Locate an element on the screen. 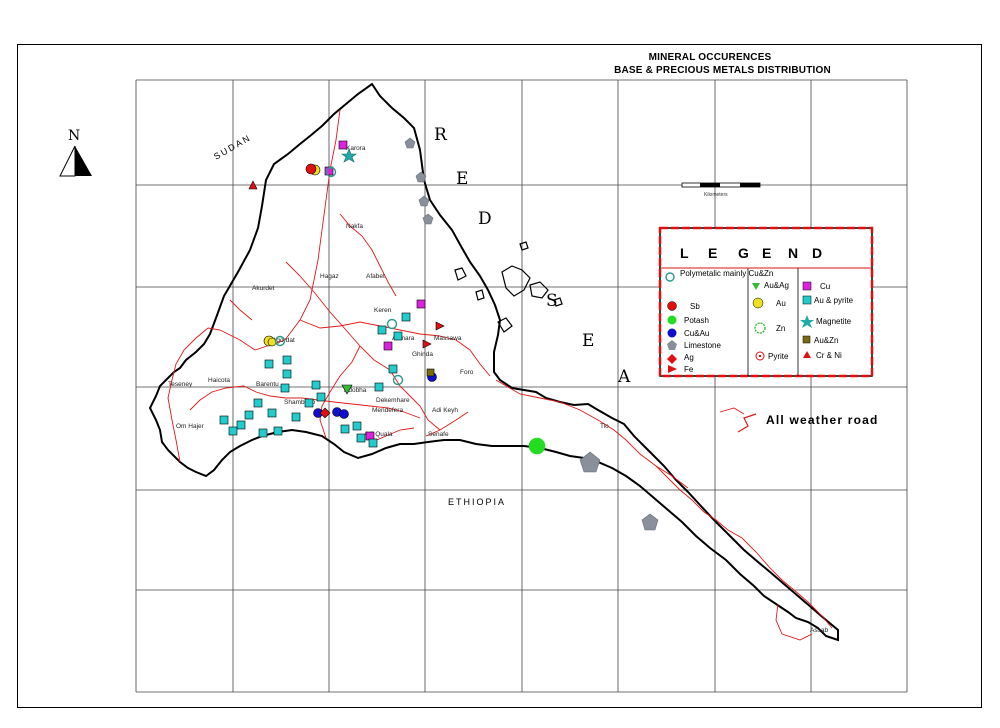 The width and height of the screenshot is (1000, 728). occurrence-au-pyrite-group is located at coordinates (315, 380).